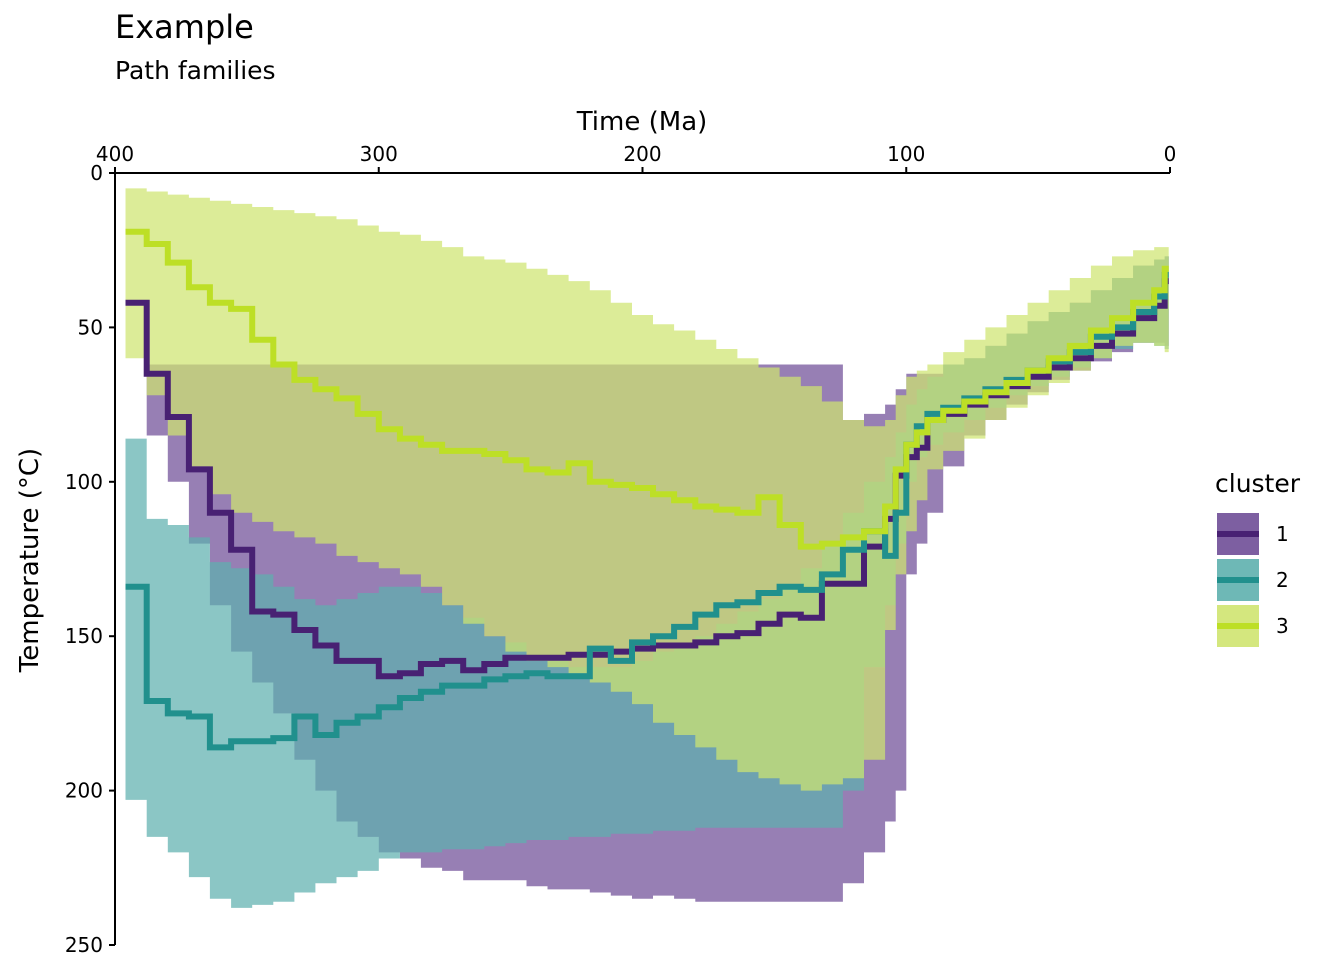 This screenshot has height=960, width=1344. I want to click on y-tick-label: 100, so click(84, 482).